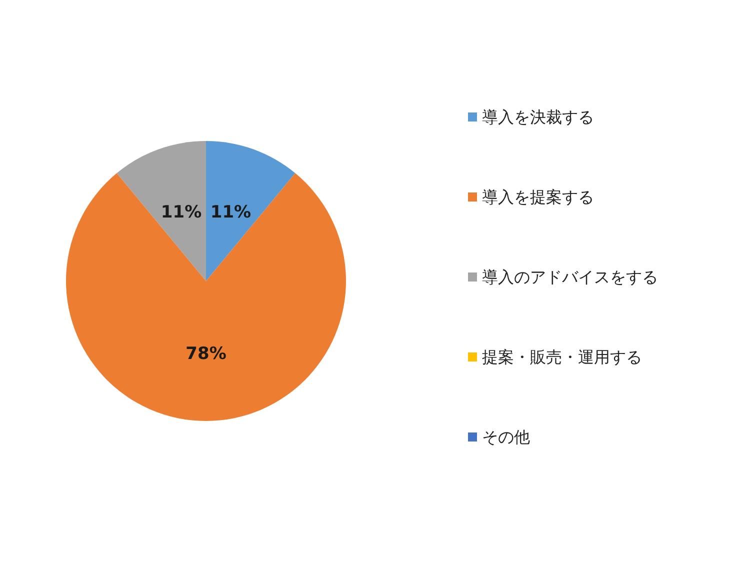 The height and width of the screenshot is (562, 750). Describe the element at coordinates (570, 277) in the screenshot. I see `legend-label: 導入のアドバイスをする` at that location.